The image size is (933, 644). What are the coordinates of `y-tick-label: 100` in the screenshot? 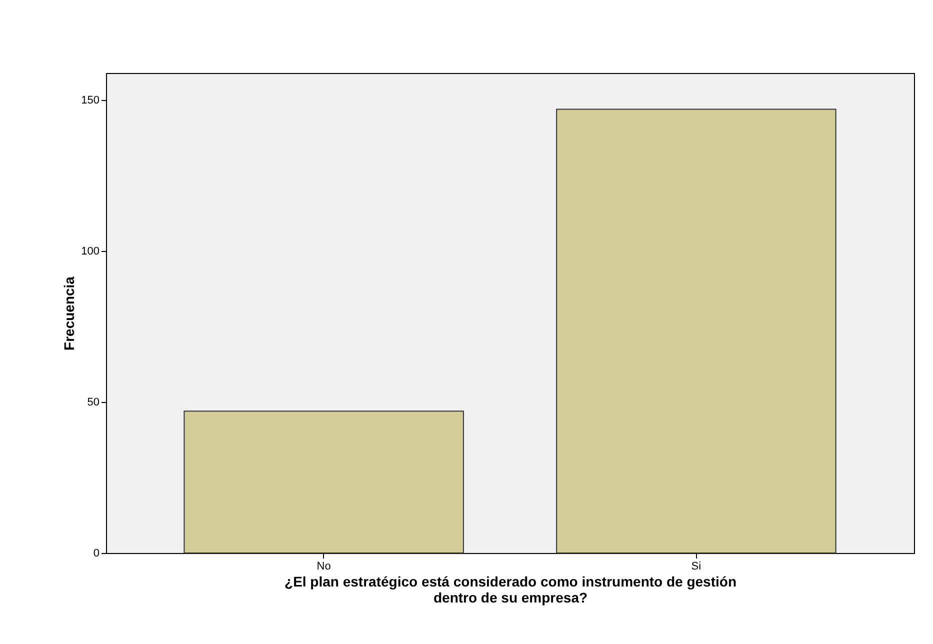 It's located at (90, 252).